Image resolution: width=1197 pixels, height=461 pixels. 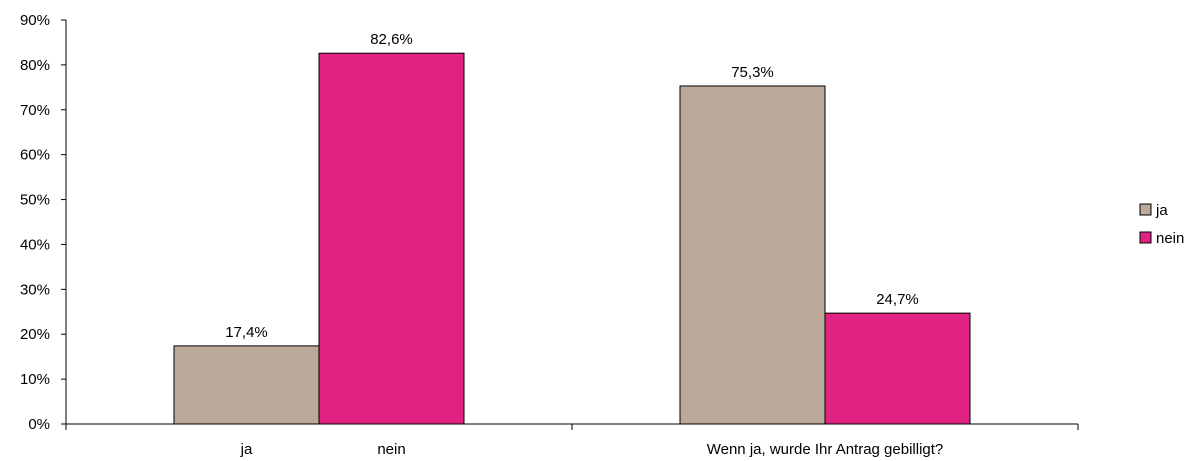 I want to click on y-tick-label: 40%, so click(x=35, y=244).